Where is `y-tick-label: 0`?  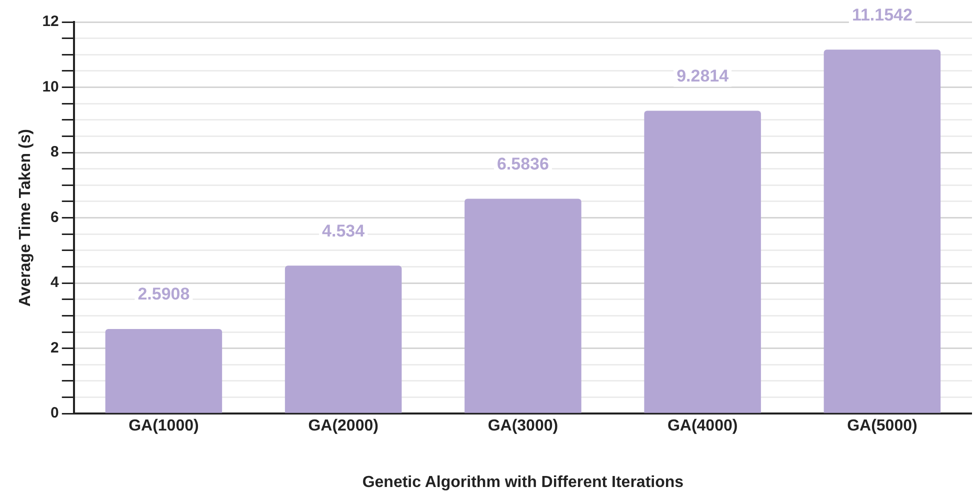
y-tick-label: 0 is located at coordinates (54, 413).